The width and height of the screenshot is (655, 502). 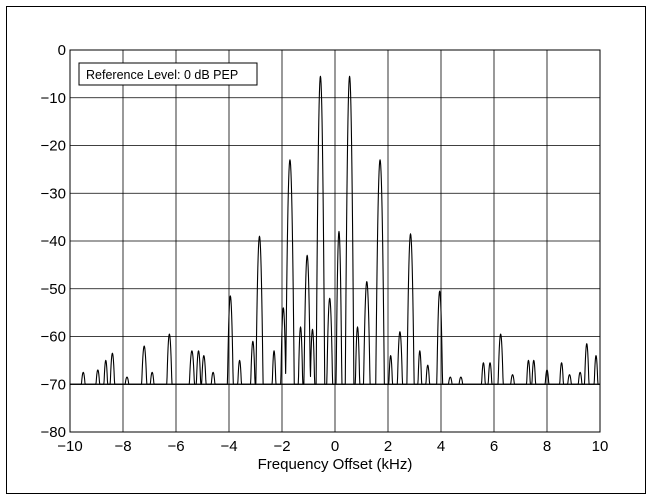 What do you see at coordinates (53, 384) in the screenshot?
I see `y-tick-label: −70` at bounding box center [53, 384].